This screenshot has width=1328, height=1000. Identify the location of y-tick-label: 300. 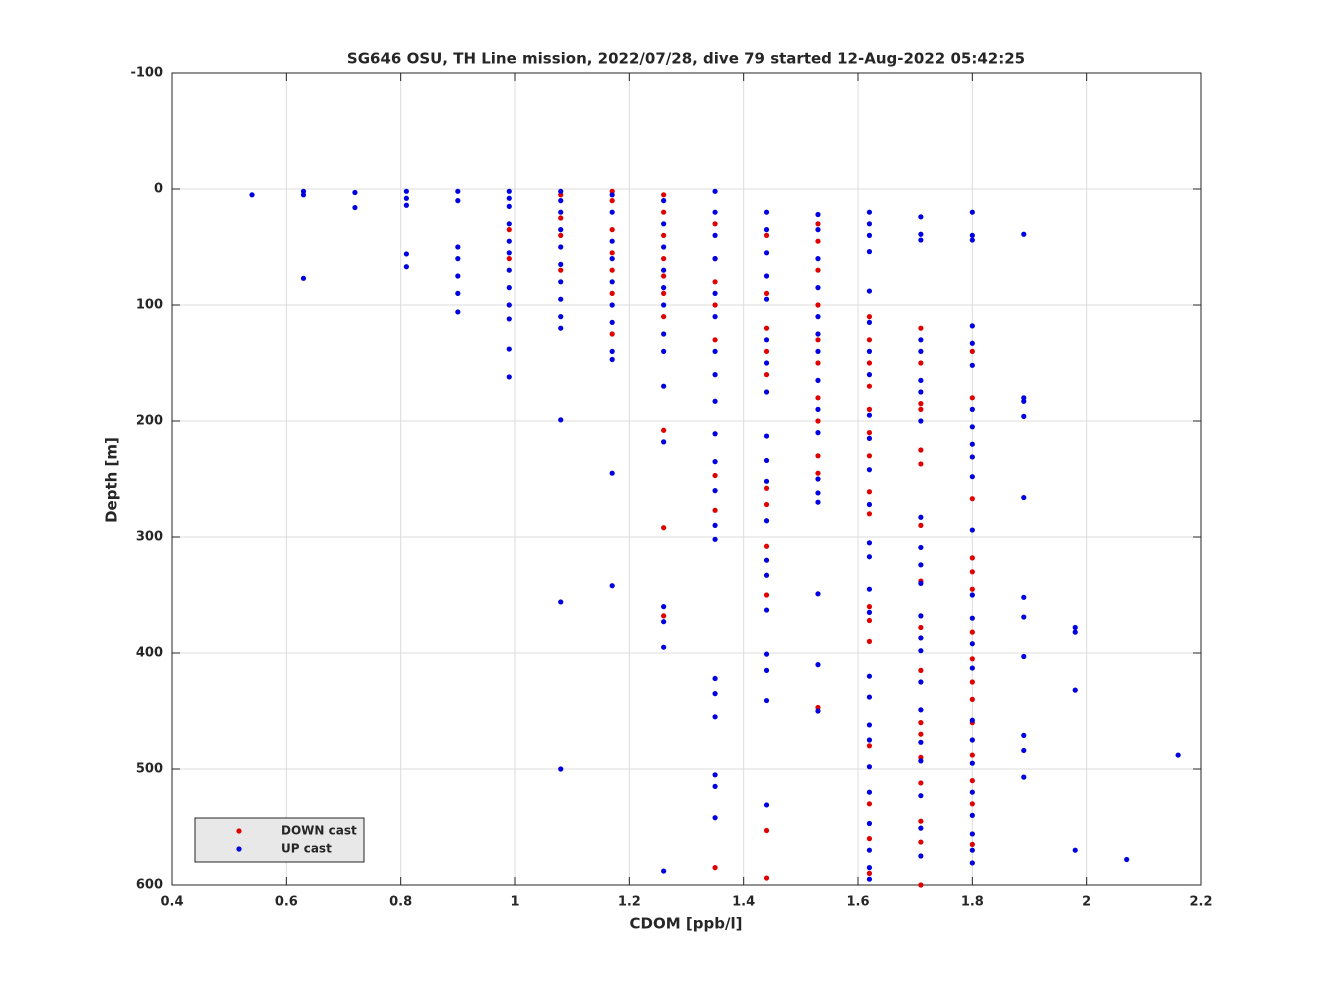
(149, 537).